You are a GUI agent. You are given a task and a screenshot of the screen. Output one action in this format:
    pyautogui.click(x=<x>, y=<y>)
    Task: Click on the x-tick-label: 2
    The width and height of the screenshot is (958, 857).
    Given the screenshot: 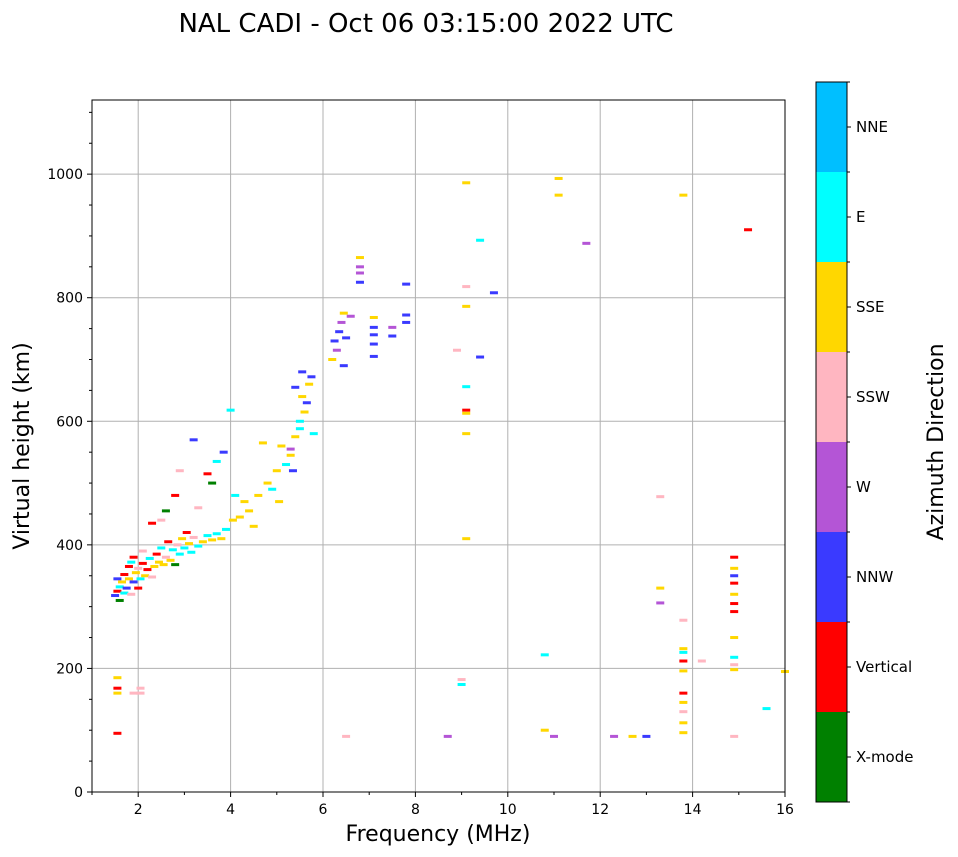 What is the action you would take?
    pyautogui.click(x=138, y=810)
    